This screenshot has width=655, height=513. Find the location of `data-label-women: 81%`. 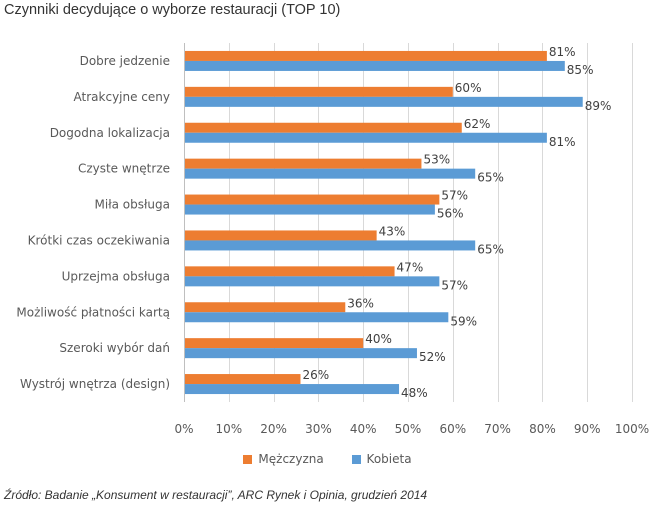

data-label-women: 81% is located at coordinates (562, 142).